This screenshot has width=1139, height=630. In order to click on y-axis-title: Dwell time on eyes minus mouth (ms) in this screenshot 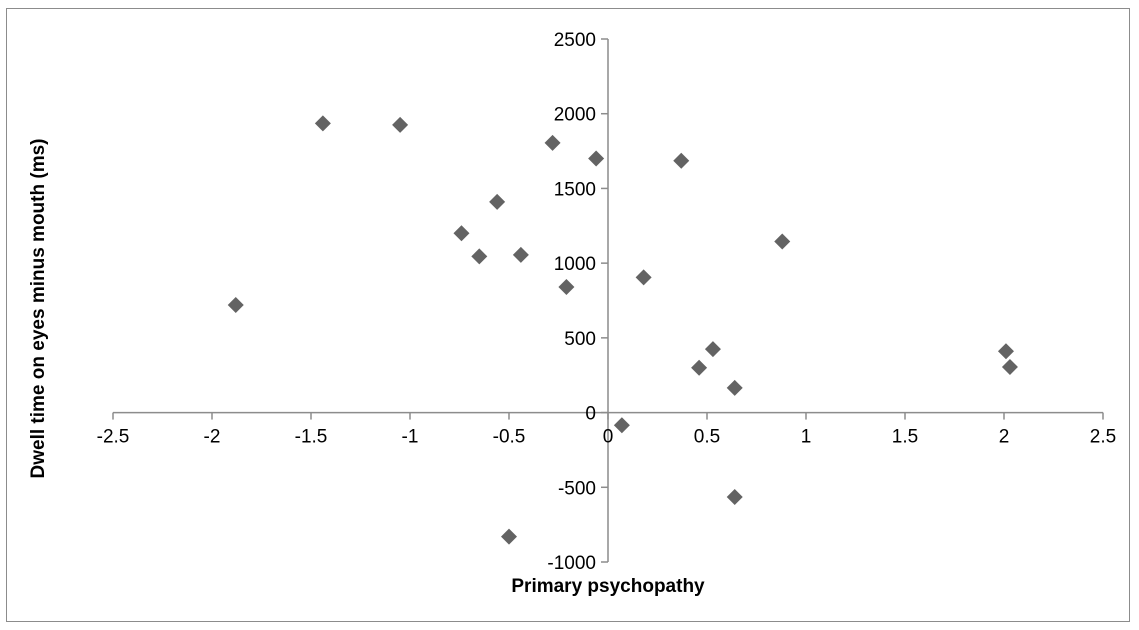, I will do `click(38, 309)`.